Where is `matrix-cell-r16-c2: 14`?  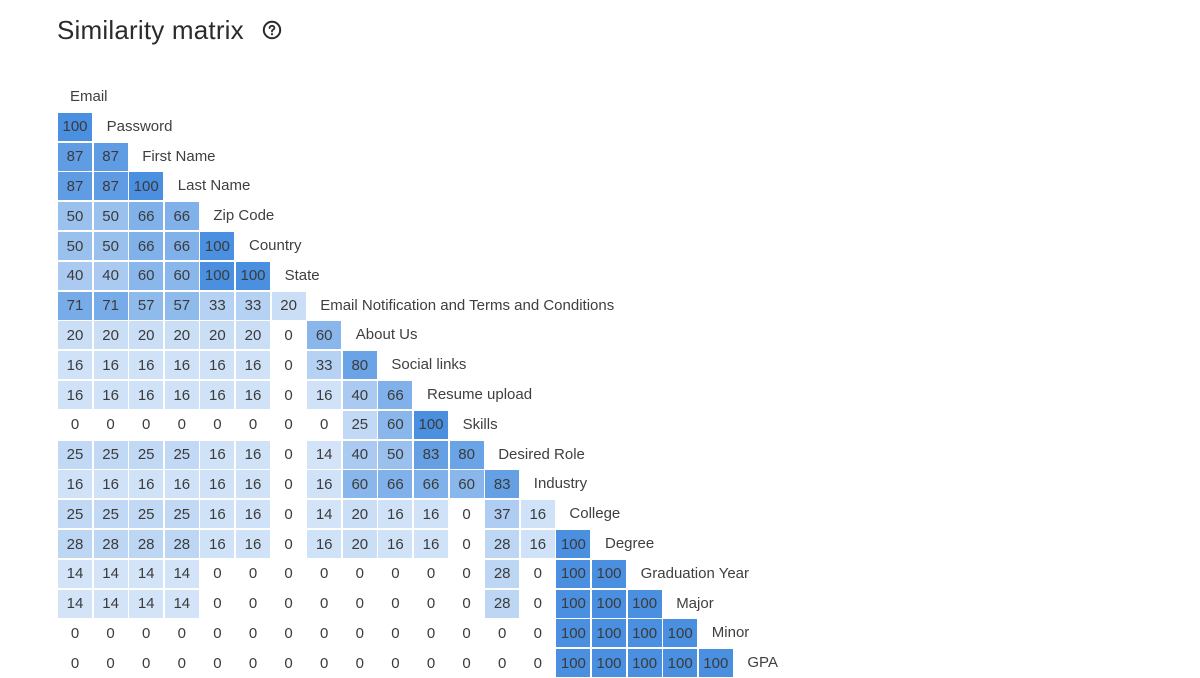
matrix-cell-r16-c2: 14 is located at coordinates (146, 573).